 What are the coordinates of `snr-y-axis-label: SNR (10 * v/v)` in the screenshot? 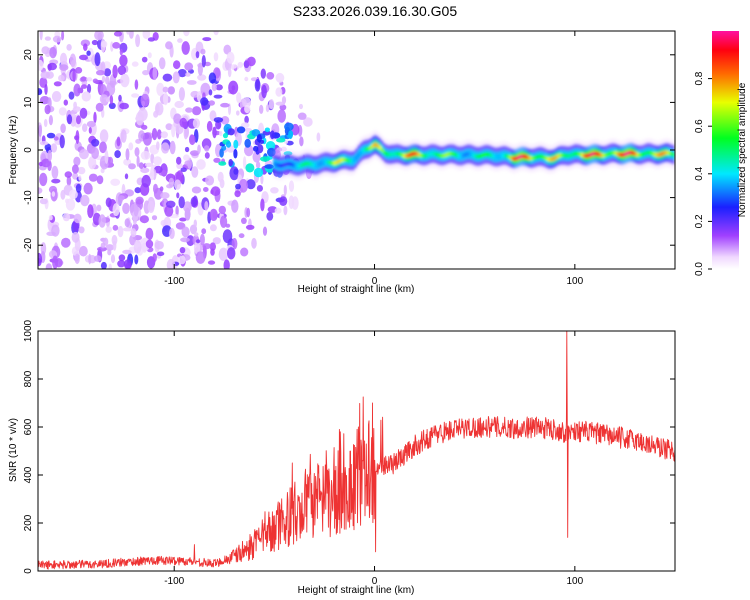 It's located at (13, 450).